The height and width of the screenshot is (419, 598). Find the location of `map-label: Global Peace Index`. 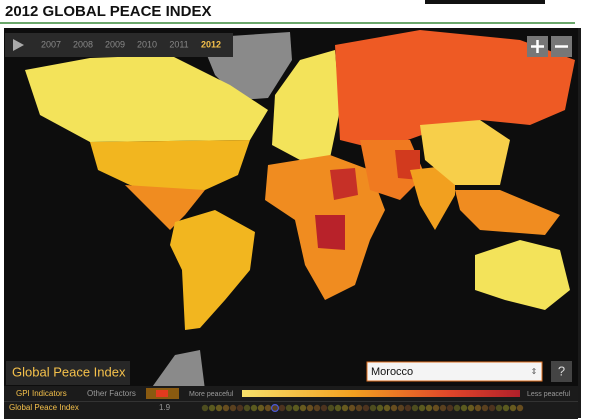

map-label: Global Peace Index is located at coordinates (69, 371).